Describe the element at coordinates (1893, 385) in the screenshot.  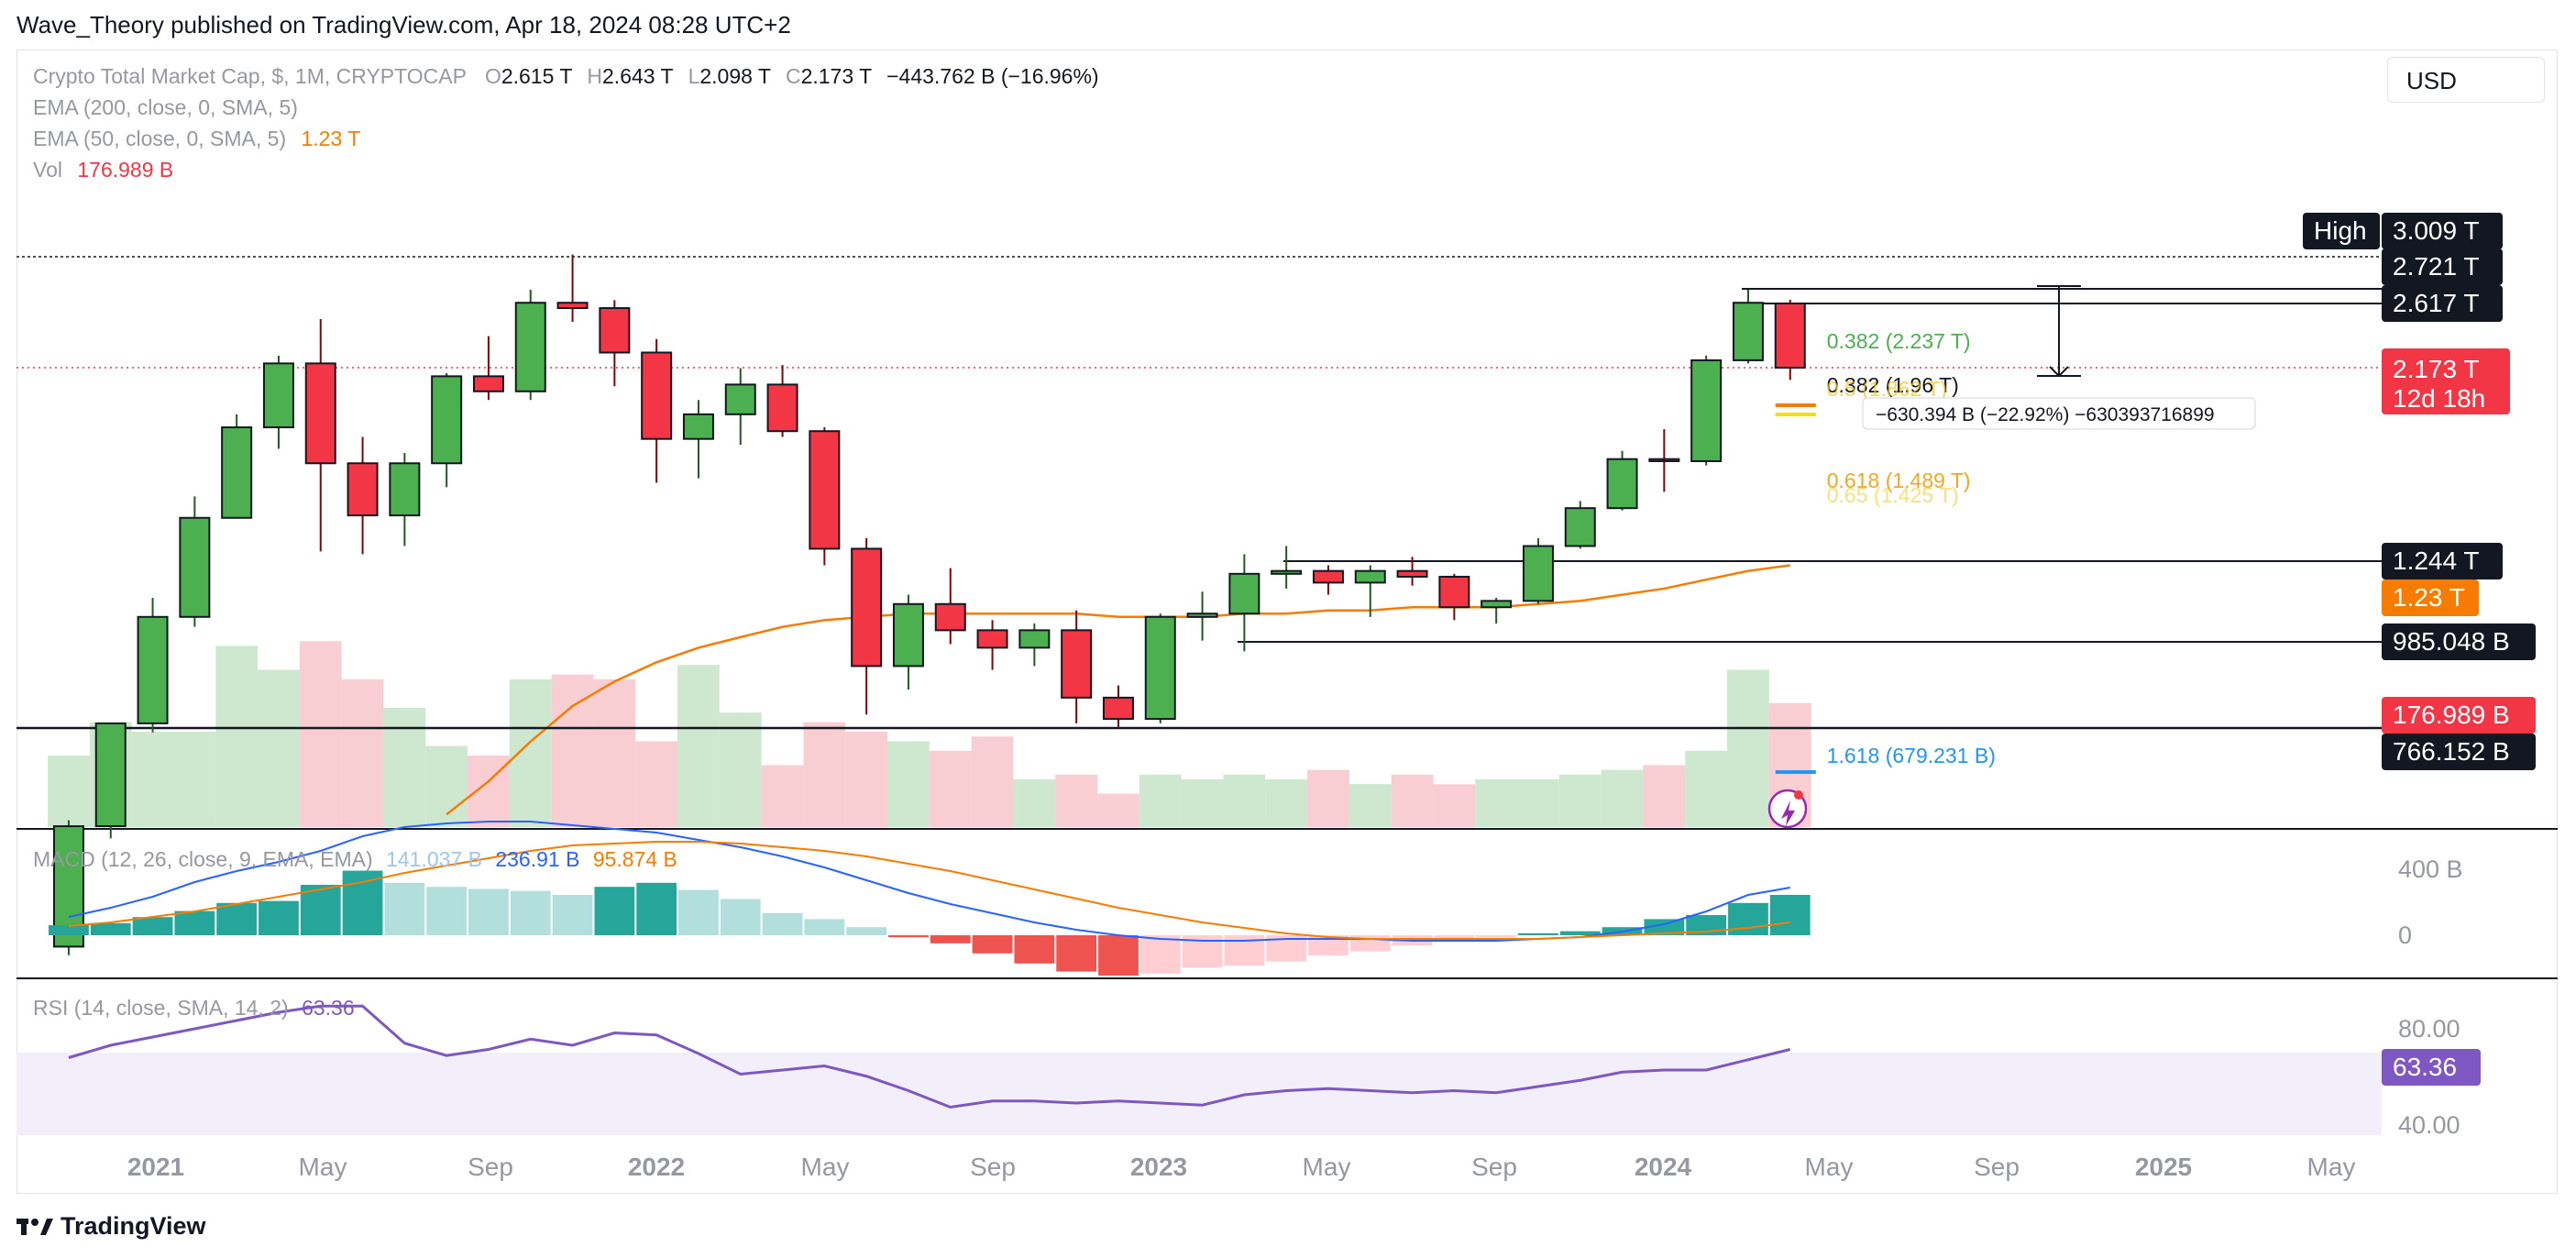
I see `fib-0382b-label: 0.382 (1.96 T)` at that location.